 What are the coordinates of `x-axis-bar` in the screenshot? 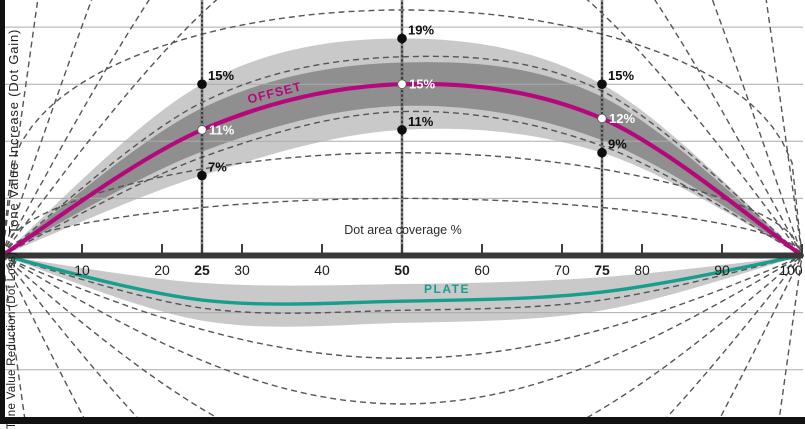 It's located at (401, 255).